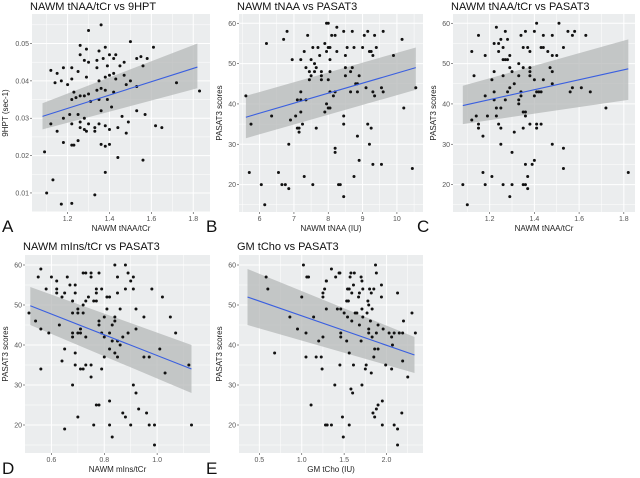 This screenshot has height=478, width=640. Describe the element at coordinates (397, 219) in the screenshot. I see `x-tick-label: 10` at that location.